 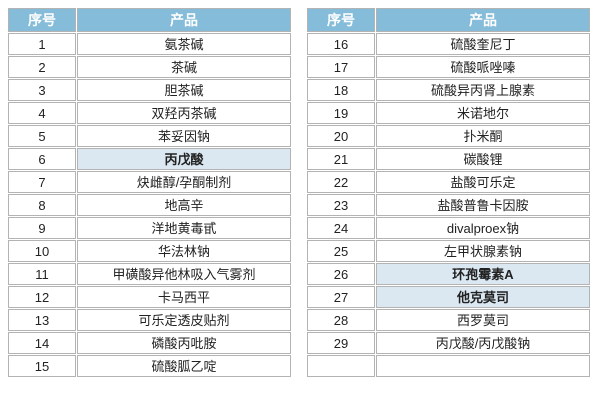 I want to click on product-name-cell: 地高辛, so click(x=184, y=205).